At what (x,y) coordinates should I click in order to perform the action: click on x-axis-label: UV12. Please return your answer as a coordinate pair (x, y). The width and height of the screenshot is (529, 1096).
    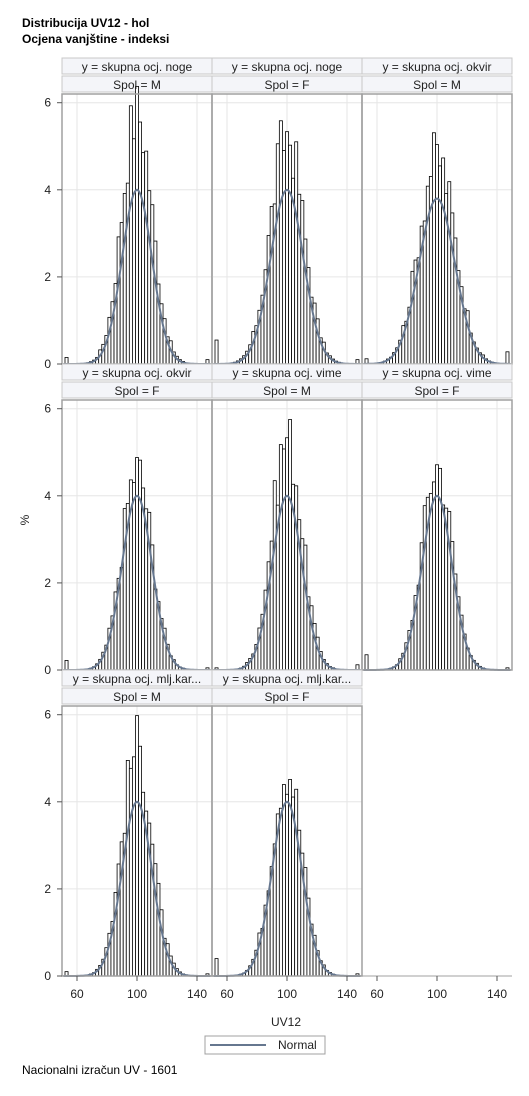
    Looking at the image, I should click on (286, 1022).